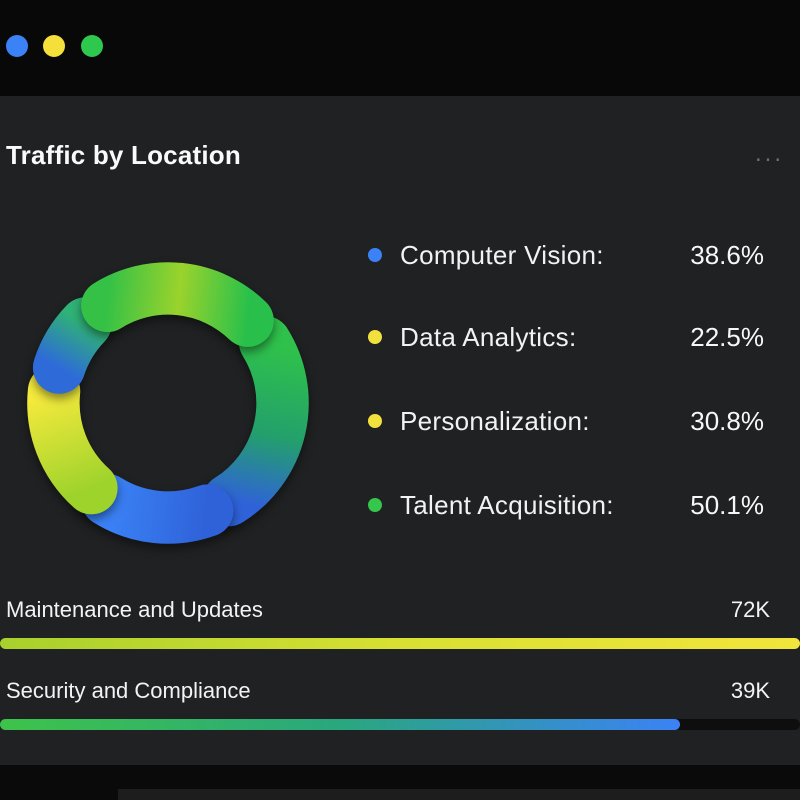  What do you see at coordinates (400, 48) in the screenshot?
I see `window-titlebar` at bounding box center [400, 48].